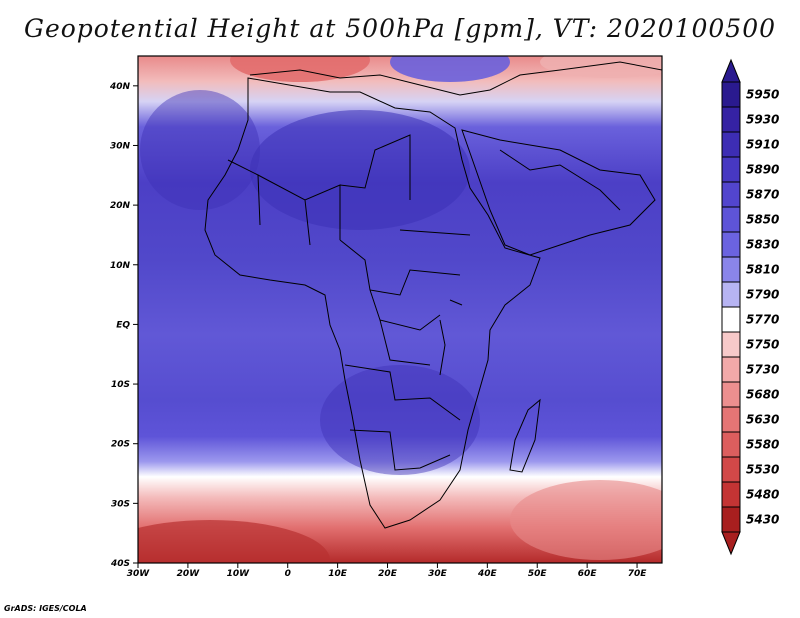  I want to click on southwest-trough, so click(234, 541).